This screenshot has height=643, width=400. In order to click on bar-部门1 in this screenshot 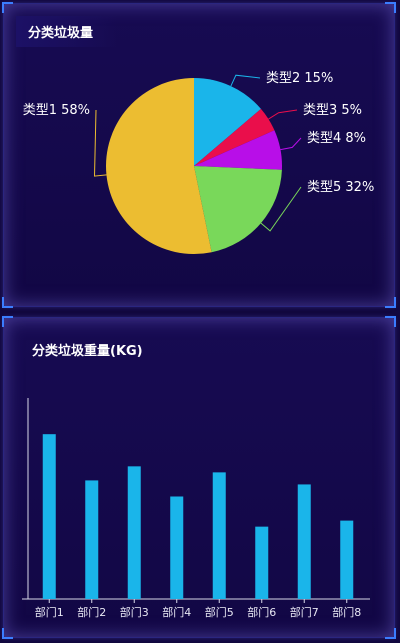, I will do `click(49, 516)`.